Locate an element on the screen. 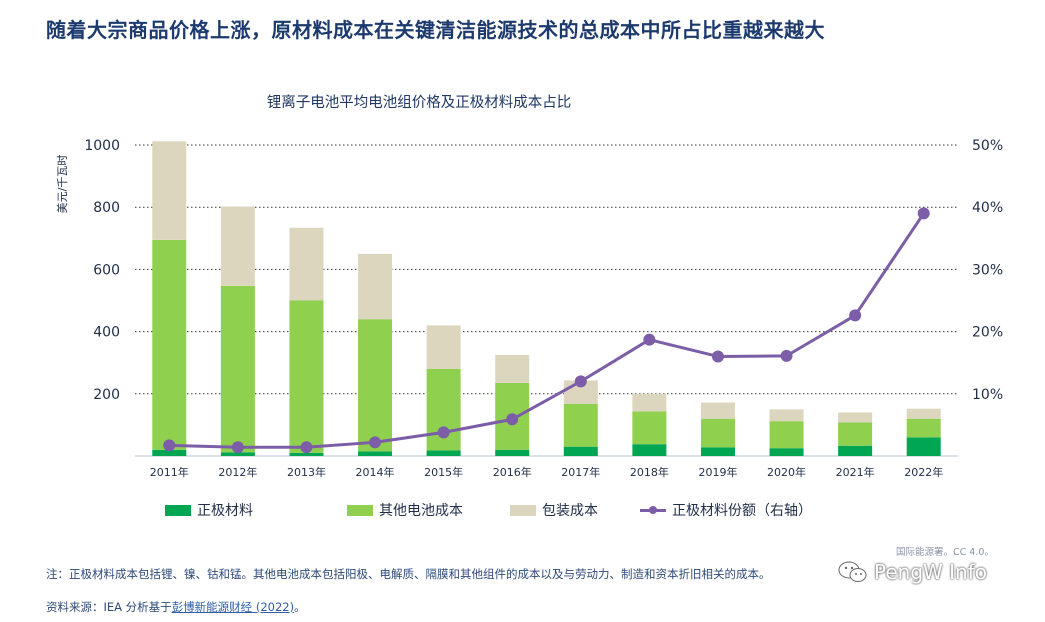 The height and width of the screenshot is (622, 1045). chart-title: 锂离子电池平均电池组价格及正极材料成本占比 is located at coordinates (419, 102).